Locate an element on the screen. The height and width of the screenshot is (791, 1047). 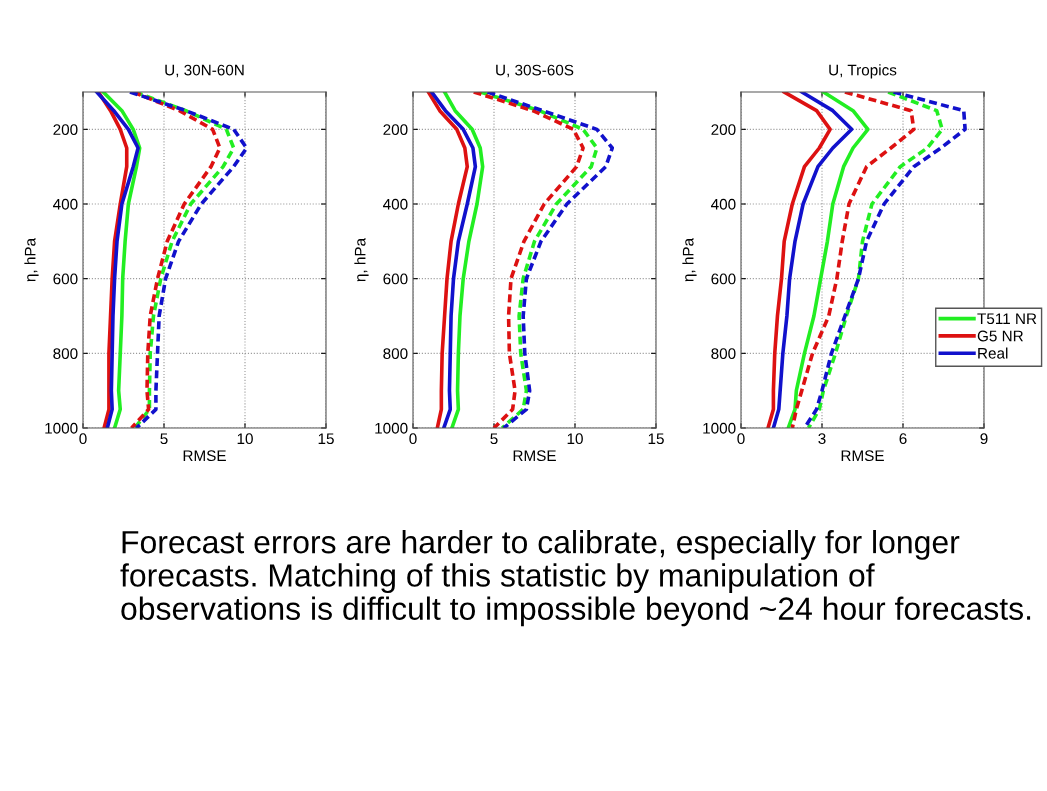
x-tick-label: 9 is located at coordinates (984, 439).